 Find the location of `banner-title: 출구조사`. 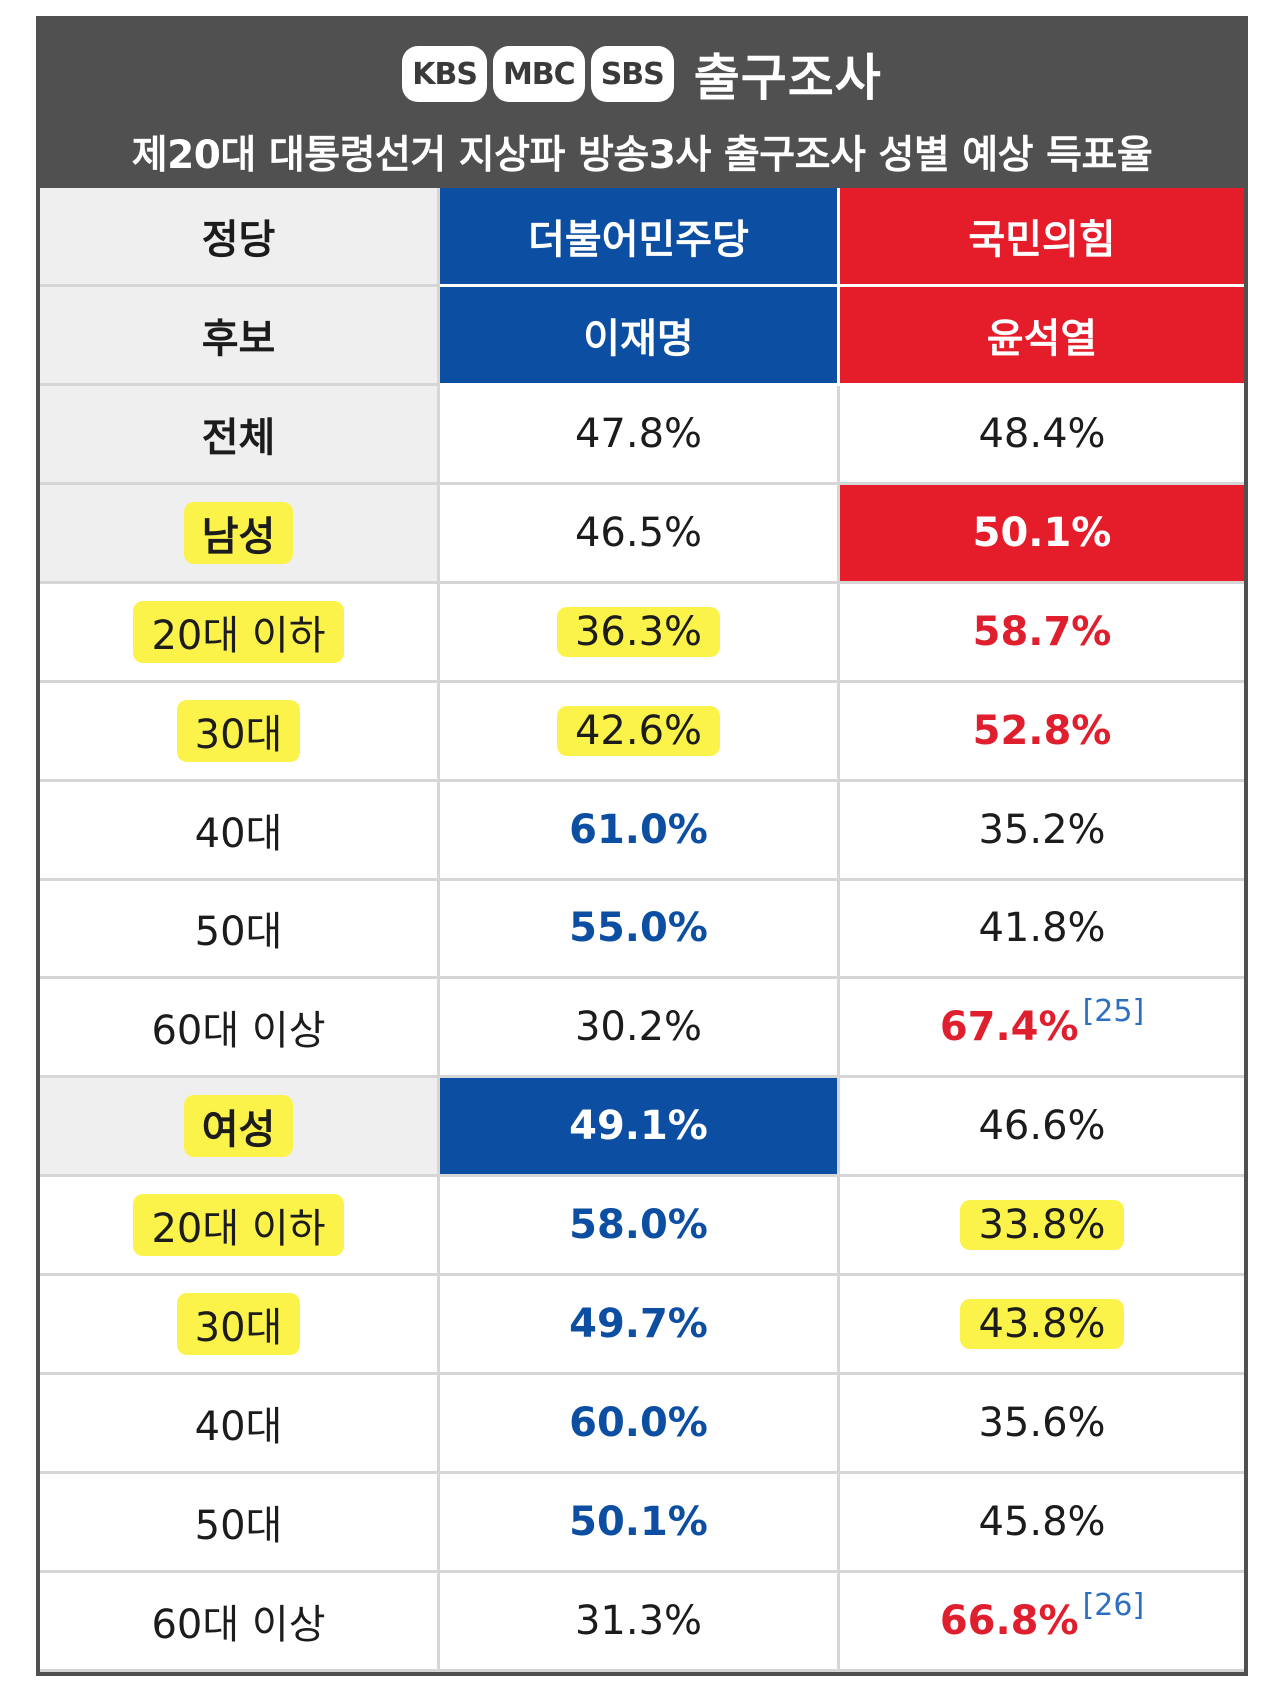

banner-title: 출구조사 is located at coordinates (787, 78).